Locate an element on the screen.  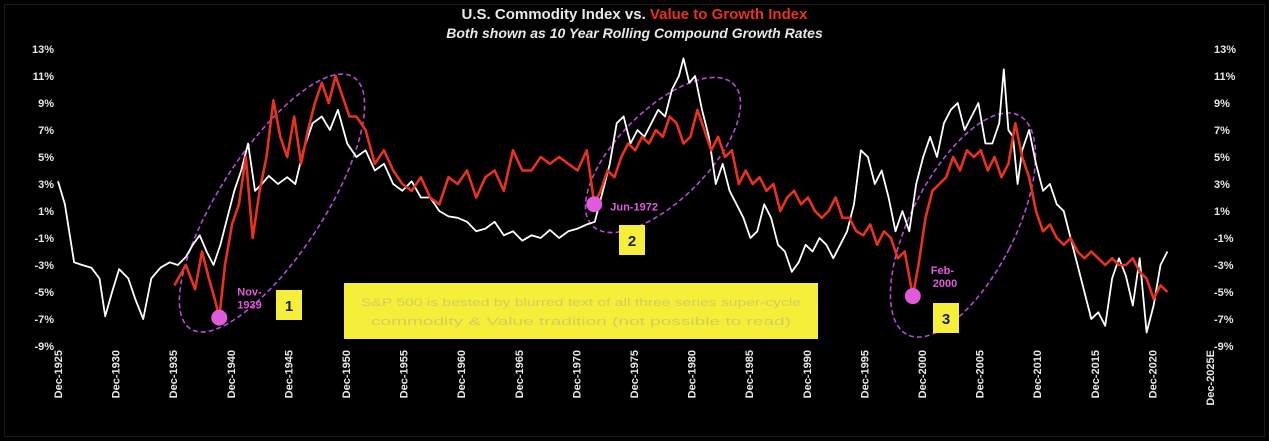
y-tick-label-right: 13% is located at coordinates (1225, 50).